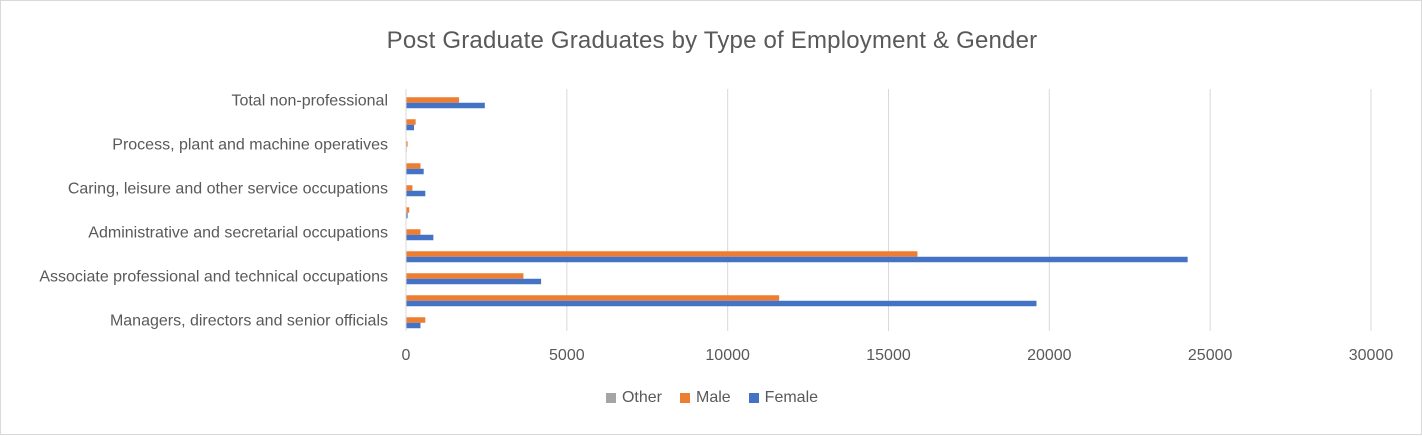 This screenshot has height=436, width=1422. Describe the element at coordinates (1049, 355) in the screenshot. I see `x-tick-label: 20000` at that location.